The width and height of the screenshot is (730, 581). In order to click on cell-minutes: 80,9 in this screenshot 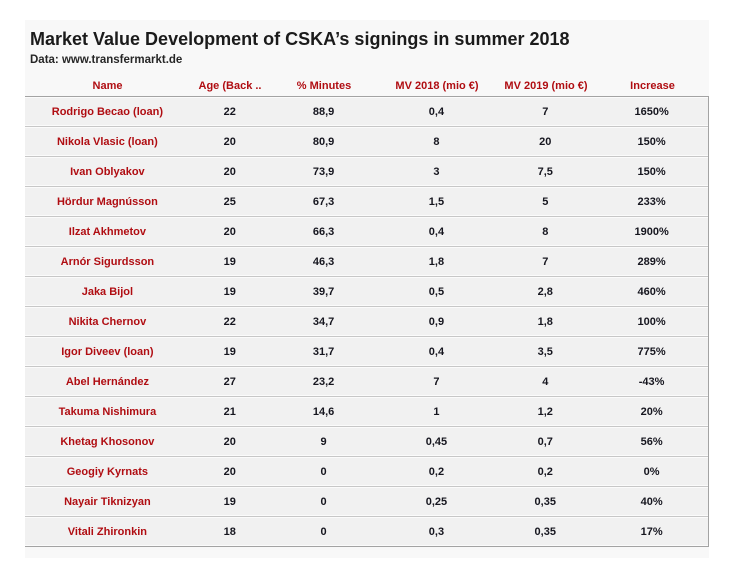, I will do `click(323, 141)`.